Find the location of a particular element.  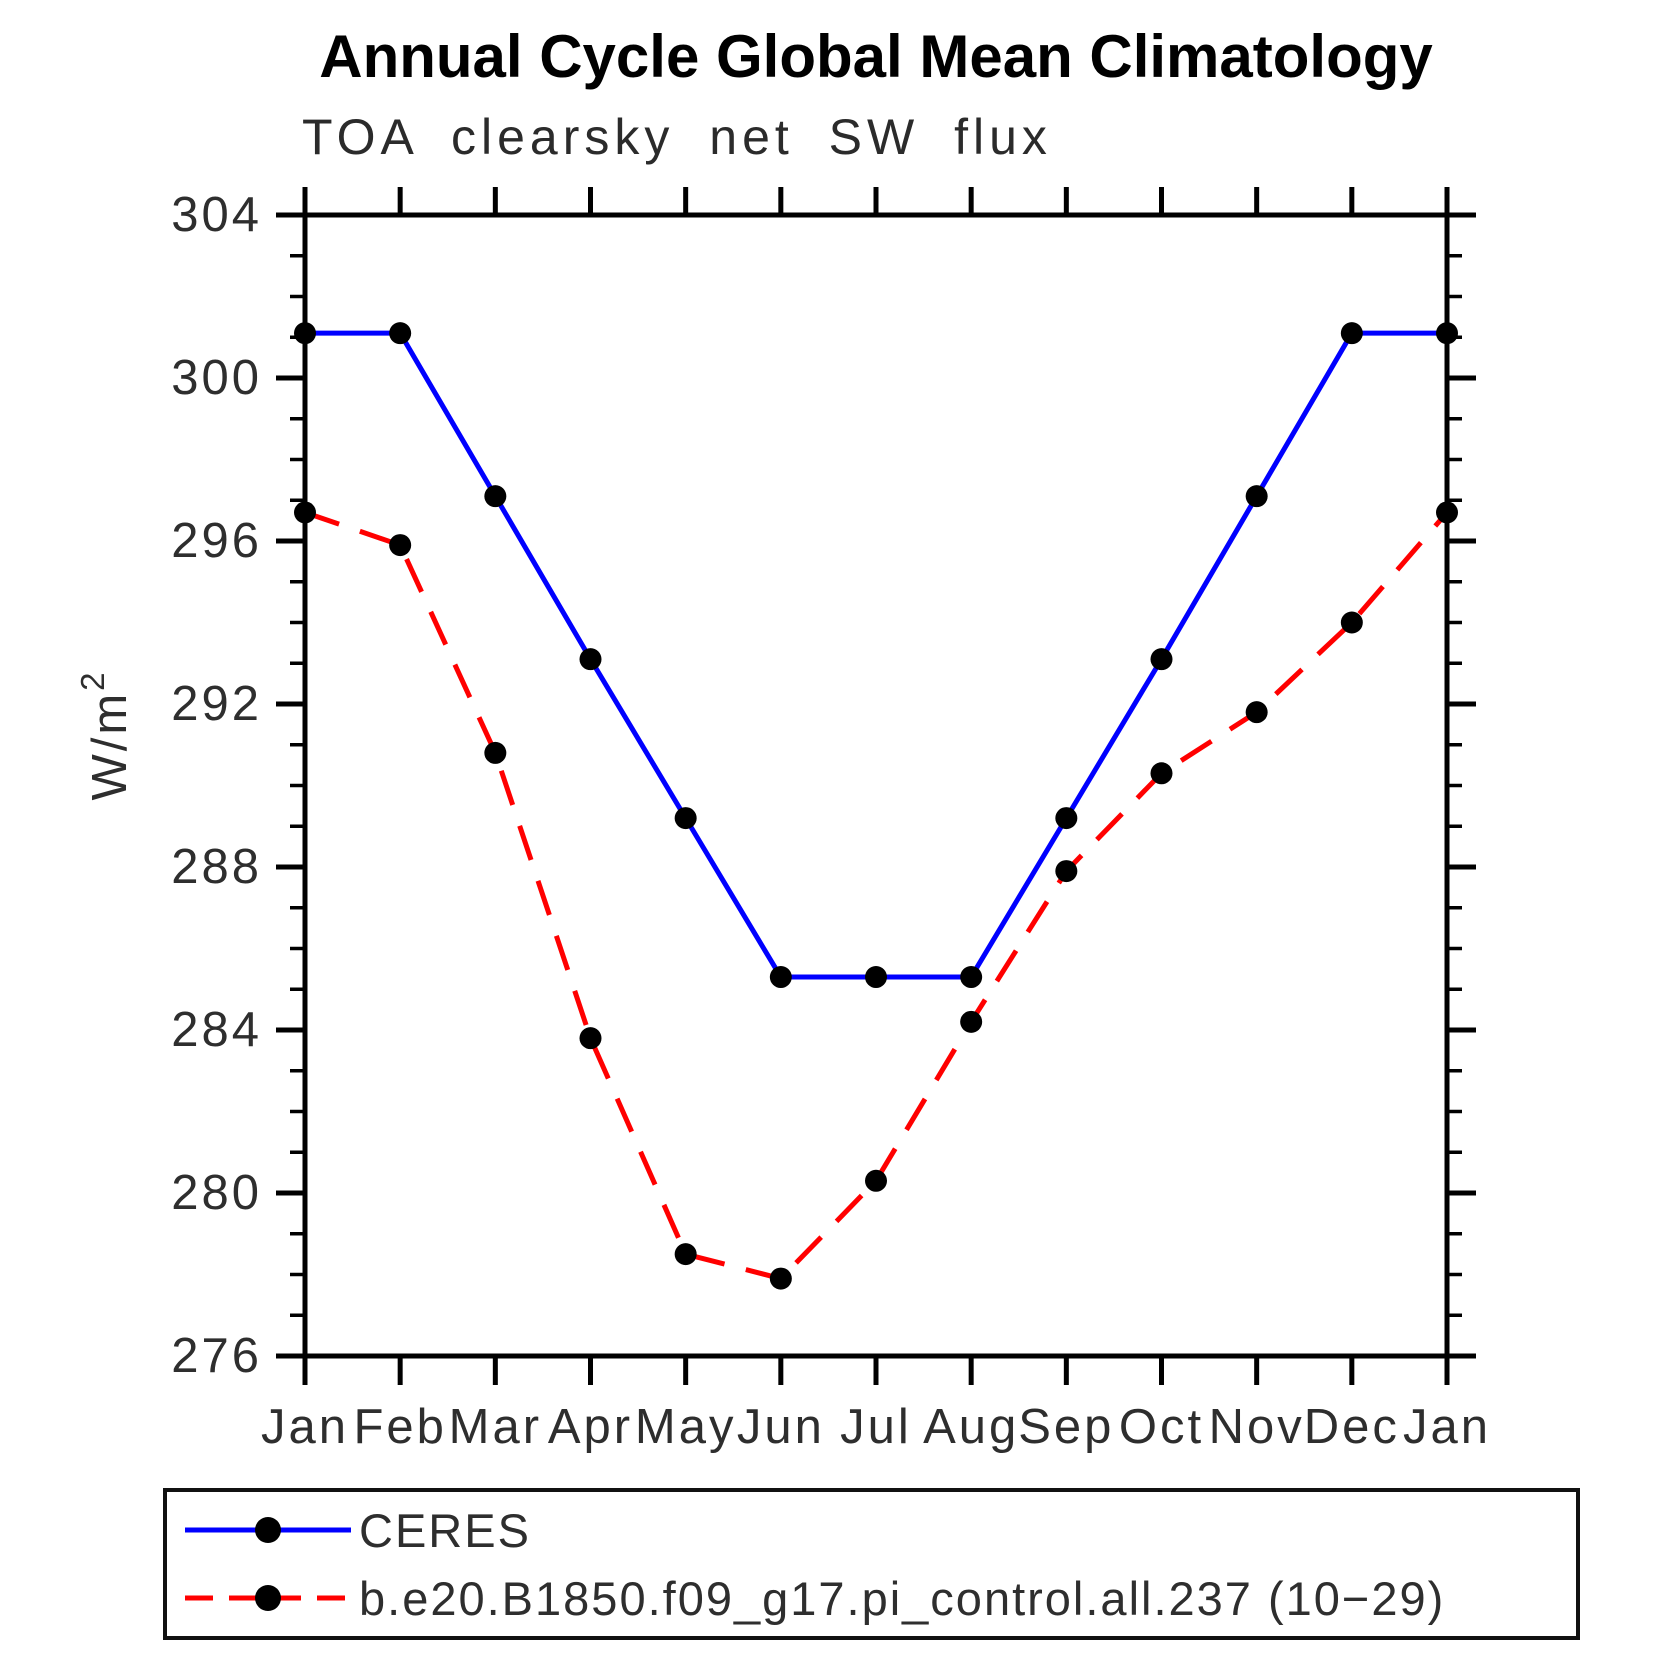

x-tick-label: Jul is located at coordinates (876, 1427).